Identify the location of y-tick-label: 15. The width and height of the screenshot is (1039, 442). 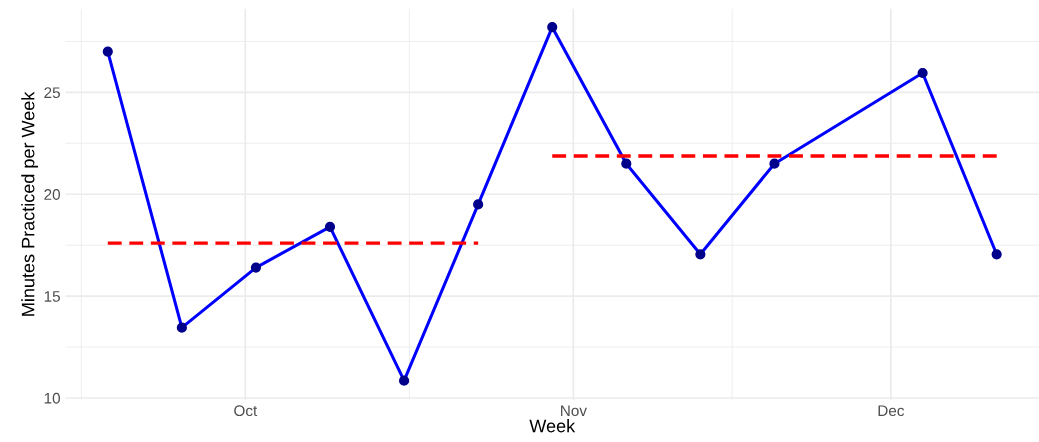
(52, 296).